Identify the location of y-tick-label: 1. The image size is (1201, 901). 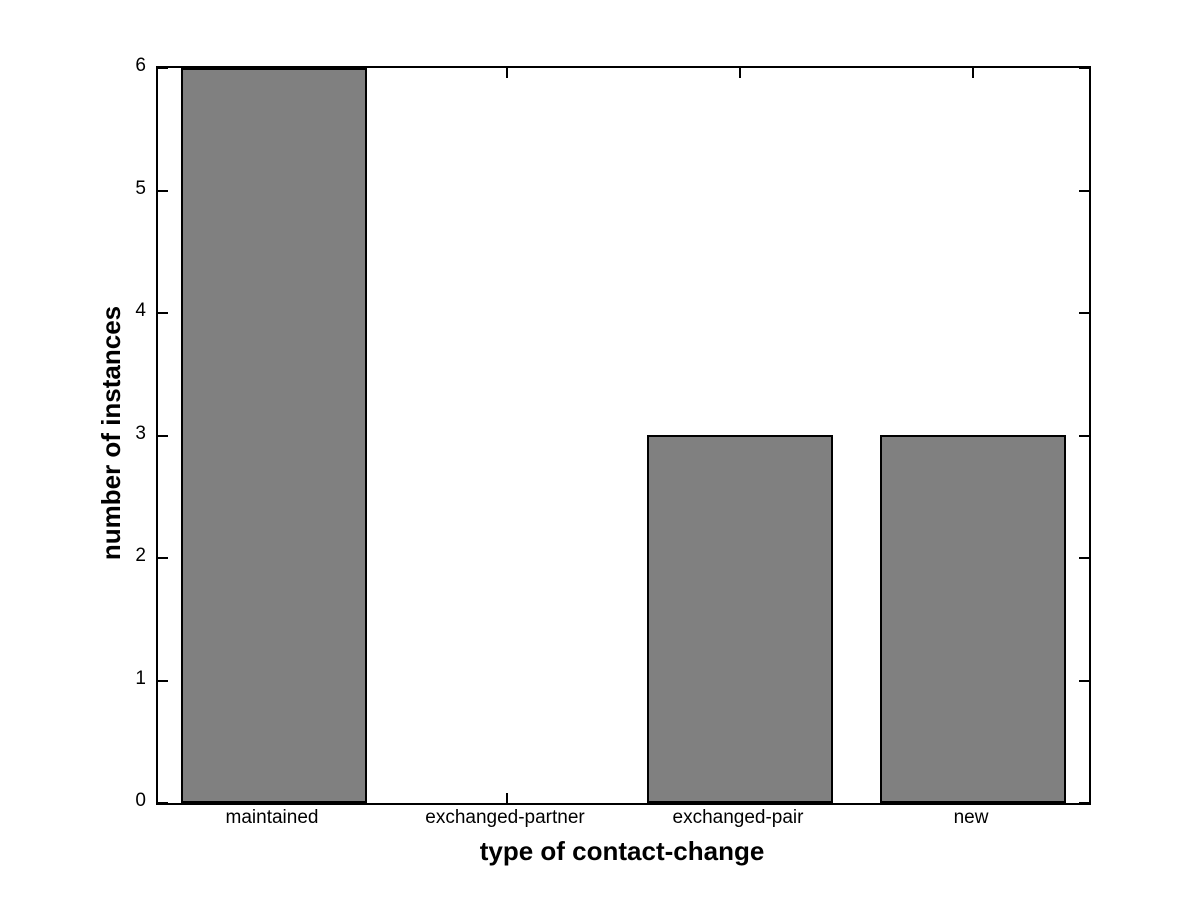
(140, 678).